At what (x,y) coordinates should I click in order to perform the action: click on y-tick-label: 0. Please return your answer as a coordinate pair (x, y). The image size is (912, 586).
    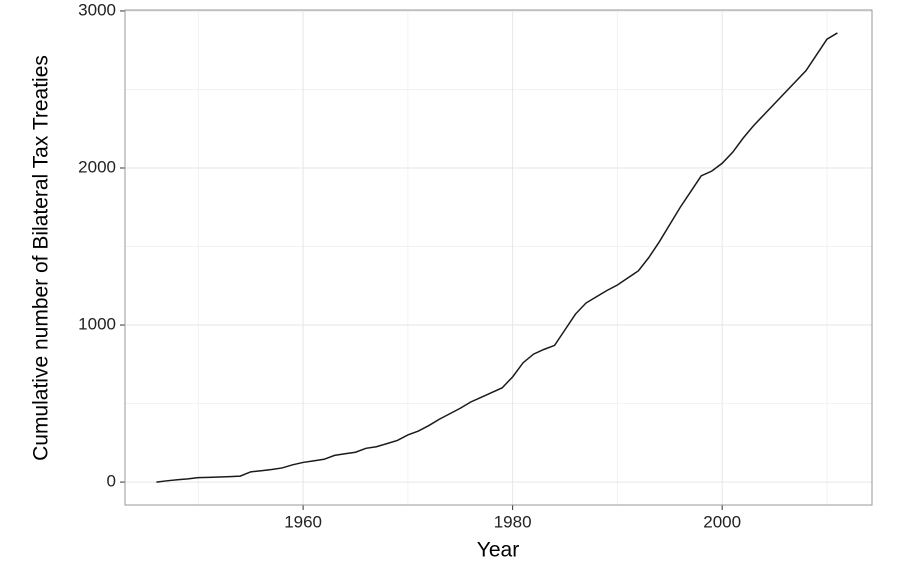
    Looking at the image, I should click on (111, 481).